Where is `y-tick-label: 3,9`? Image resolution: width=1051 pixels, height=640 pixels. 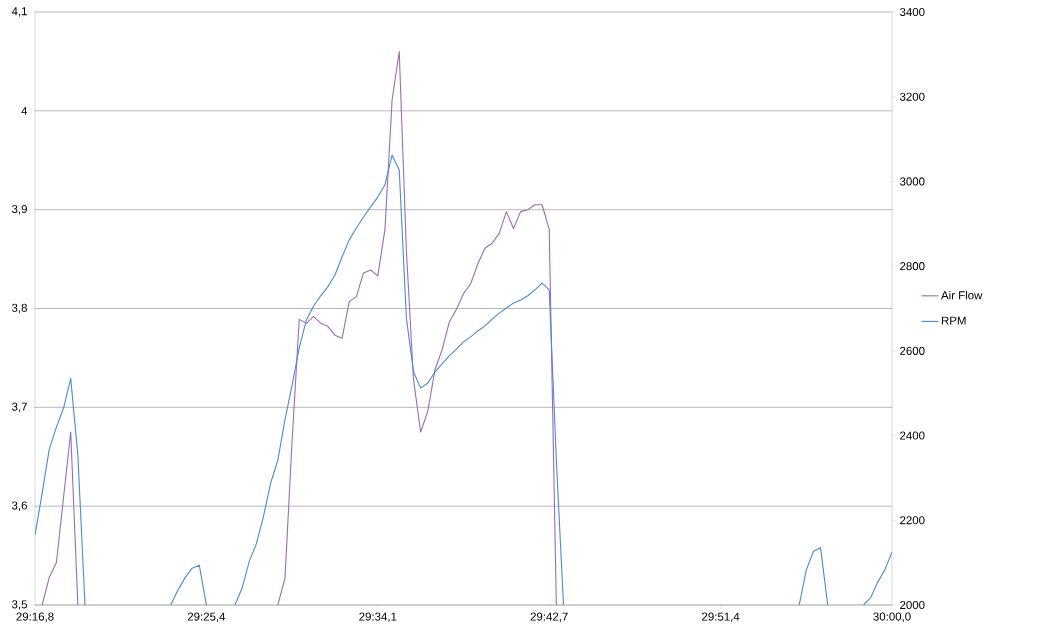 y-tick-label: 3,9 is located at coordinates (19, 209).